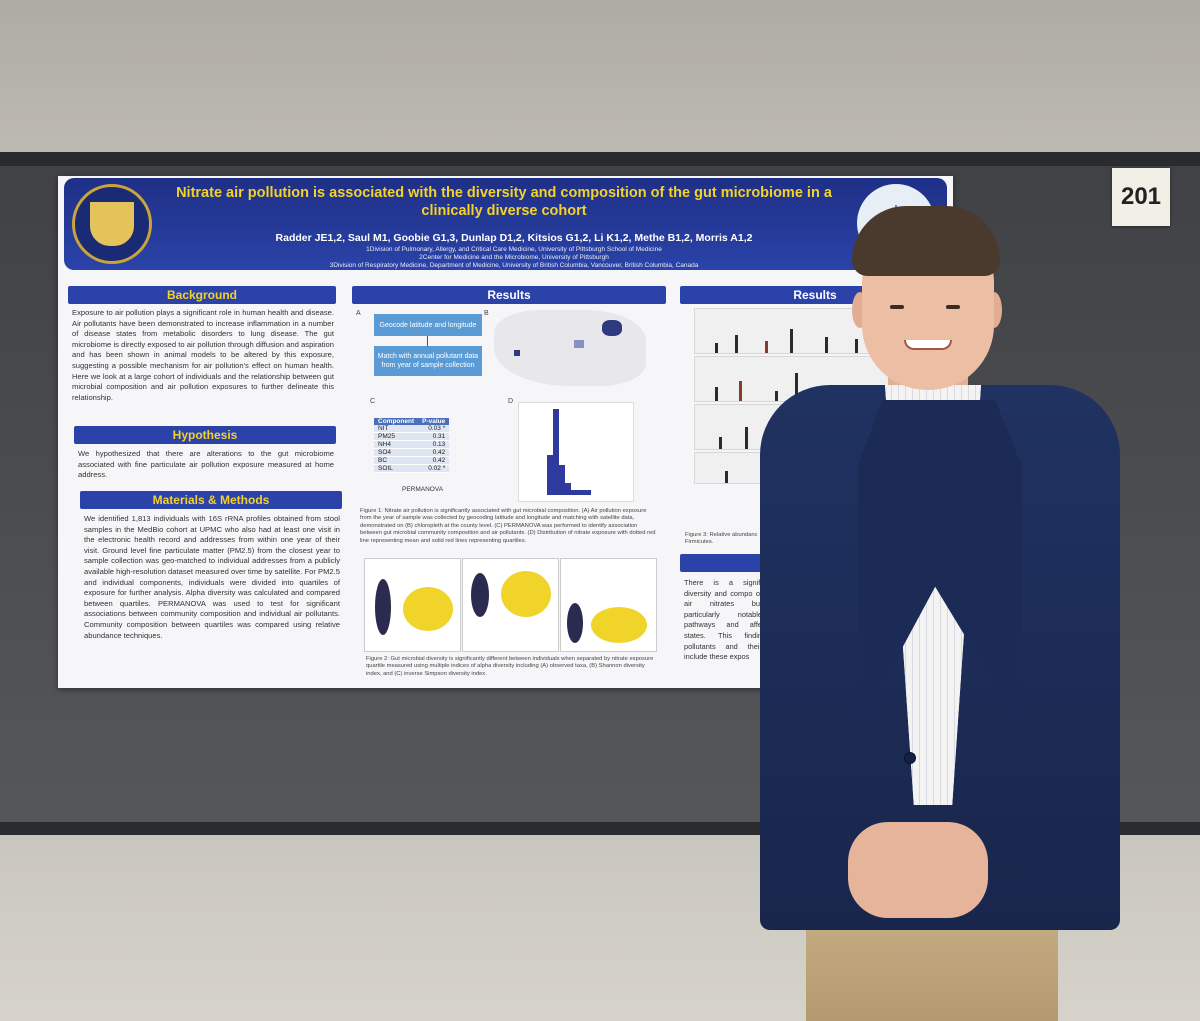 The image size is (1200, 1021). What do you see at coordinates (486, 313) in the screenshot?
I see `figure1-panel-b-label: B` at bounding box center [486, 313].